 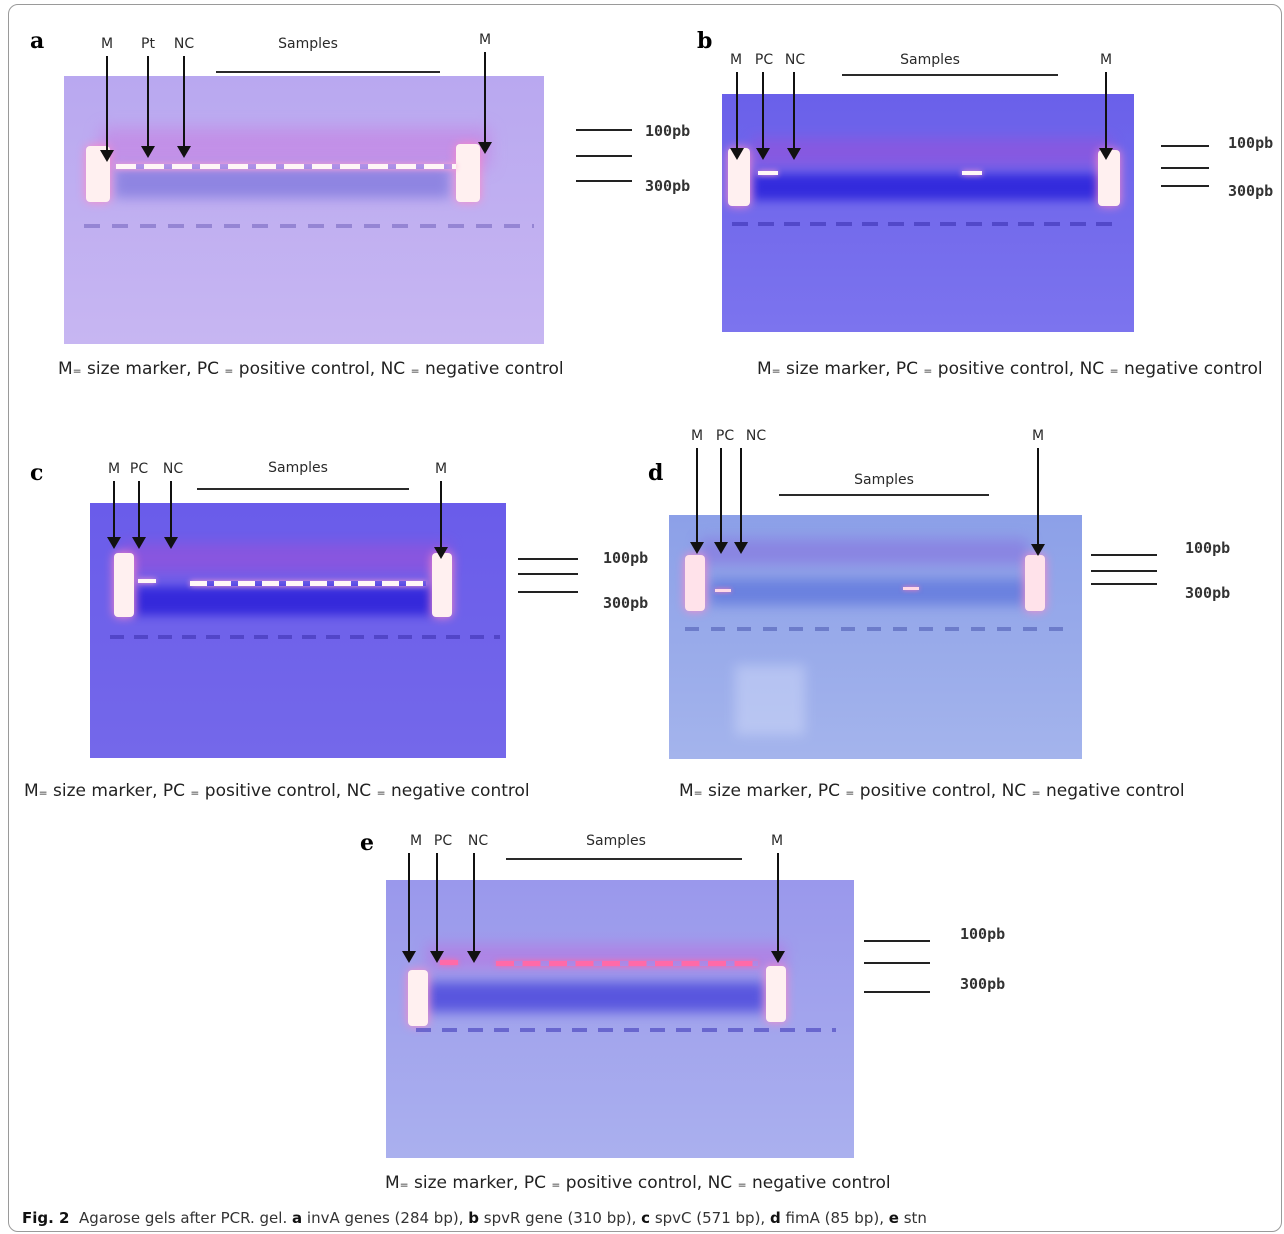 I want to click on caption-item-text: stn, so click(x=915, y=1218).